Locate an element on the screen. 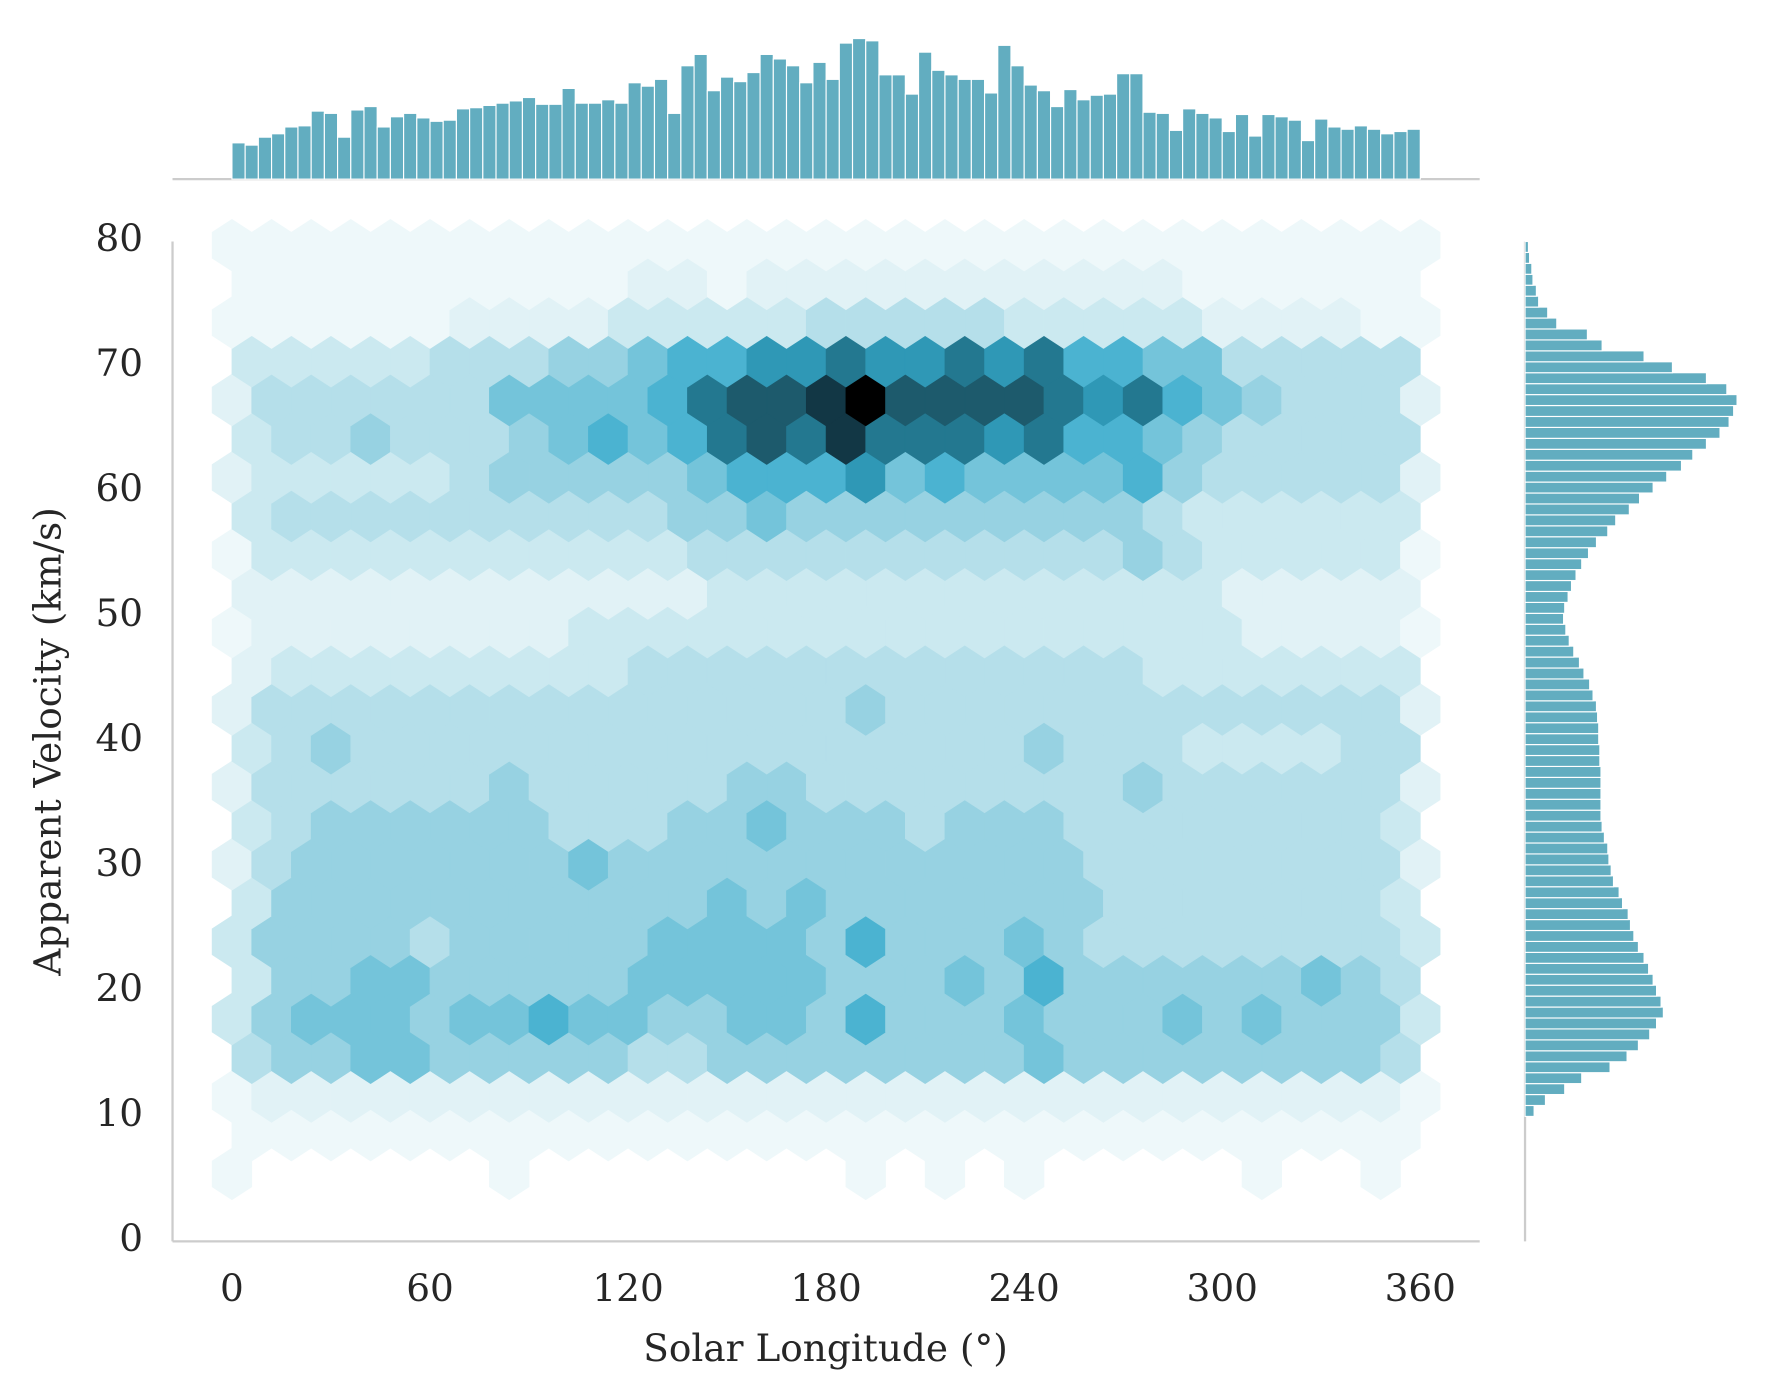 The height and width of the screenshot is (1399, 1769). y-tick-label: 0 is located at coordinates (131, 1238).